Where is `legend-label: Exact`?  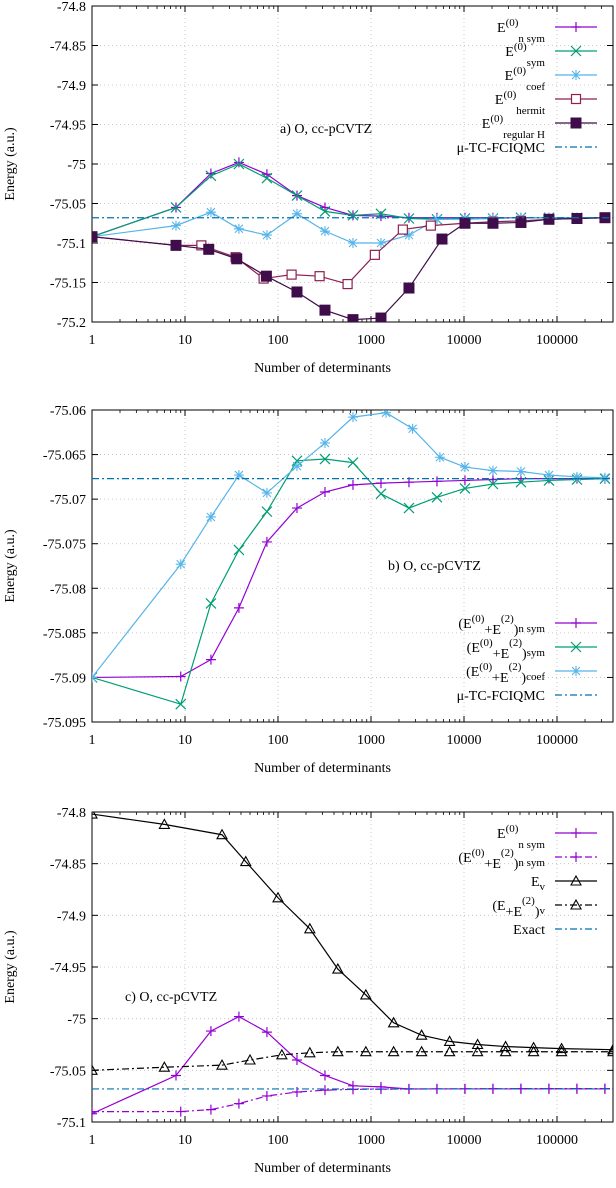 legend-label: Exact is located at coordinates (529, 930).